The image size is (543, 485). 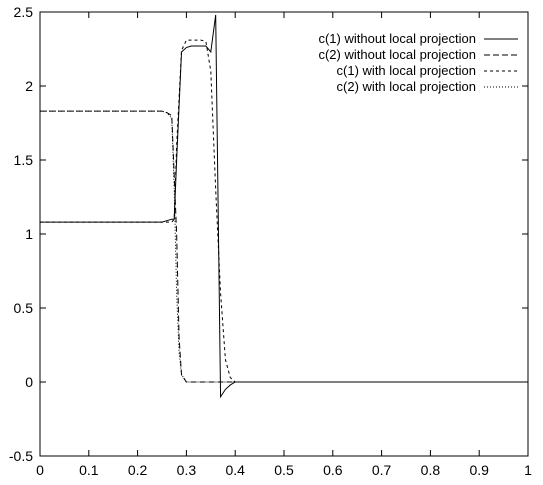 What do you see at coordinates (24, 160) in the screenshot?
I see `y-tick-label: 1.5` at bounding box center [24, 160].